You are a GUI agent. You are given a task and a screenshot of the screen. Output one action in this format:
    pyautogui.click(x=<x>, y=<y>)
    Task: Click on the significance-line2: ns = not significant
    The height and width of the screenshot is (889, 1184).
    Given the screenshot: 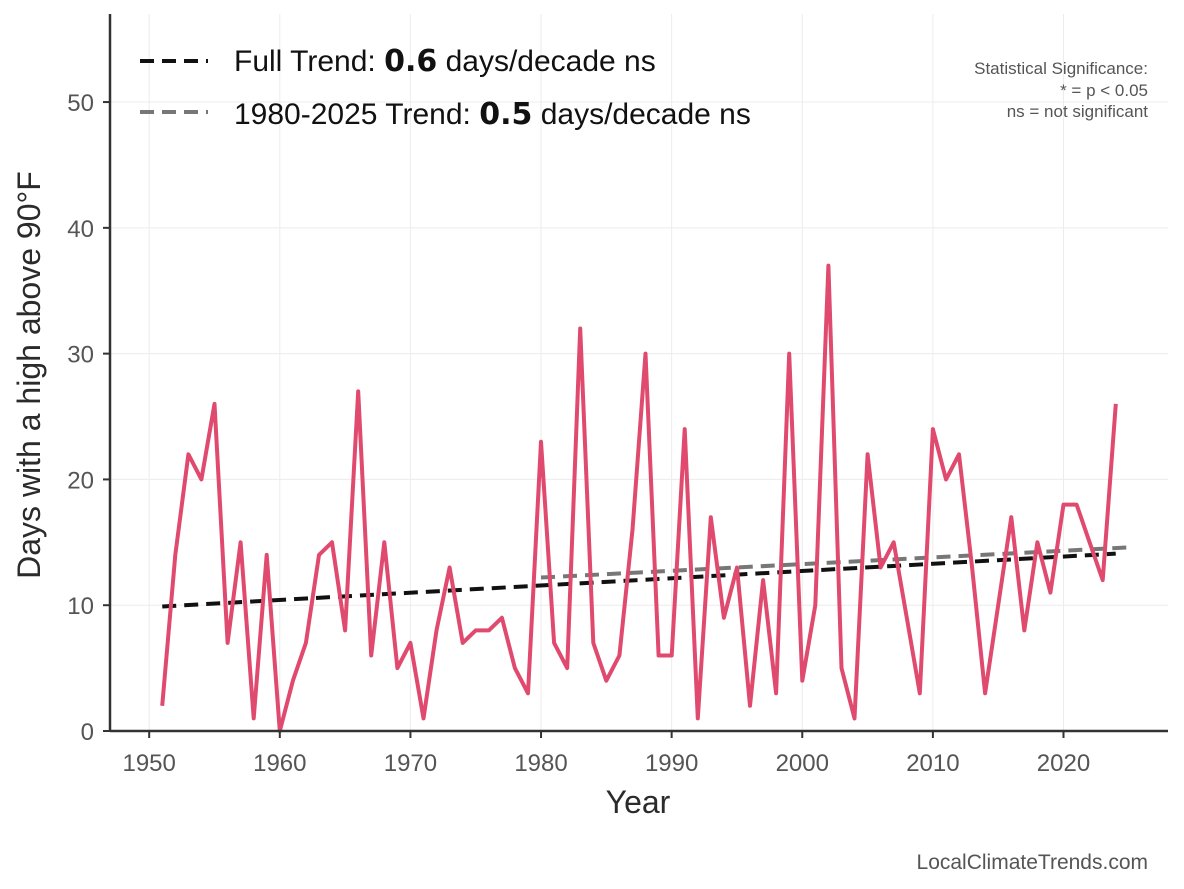 What is the action you would take?
    pyautogui.click(x=1078, y=111)
    